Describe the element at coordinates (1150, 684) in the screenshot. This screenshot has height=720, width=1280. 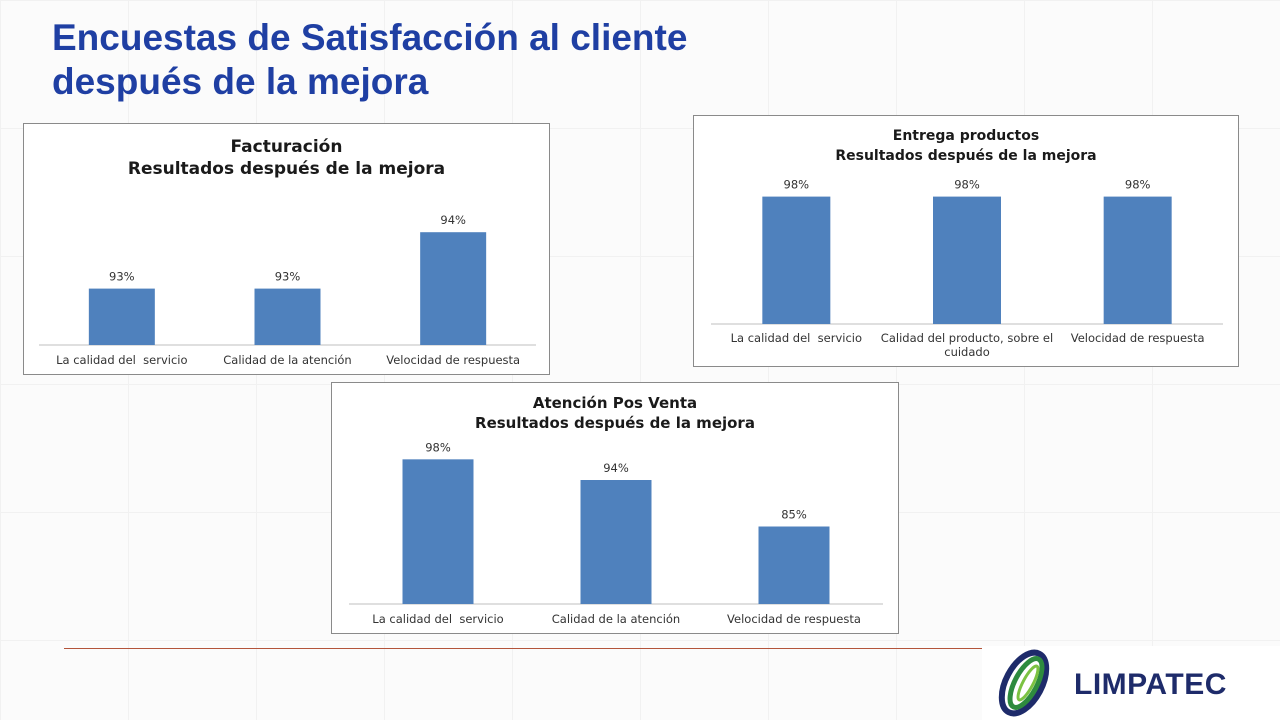
I see `logo-wordmark: LIMPATEC` at that location.